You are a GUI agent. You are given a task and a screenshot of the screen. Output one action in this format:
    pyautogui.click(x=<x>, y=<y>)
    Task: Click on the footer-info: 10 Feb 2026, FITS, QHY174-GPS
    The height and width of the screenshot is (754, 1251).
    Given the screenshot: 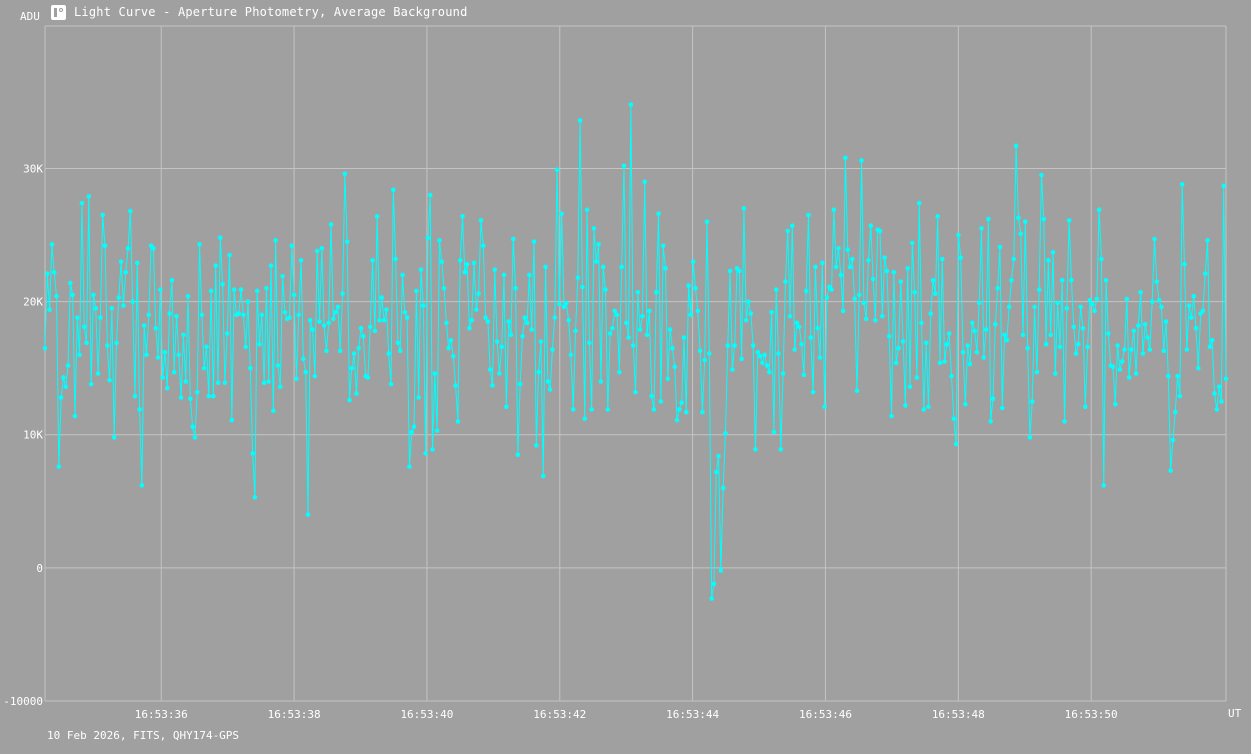 What is the action you would take?
    pyautogui.click(x=143, y=735)
    